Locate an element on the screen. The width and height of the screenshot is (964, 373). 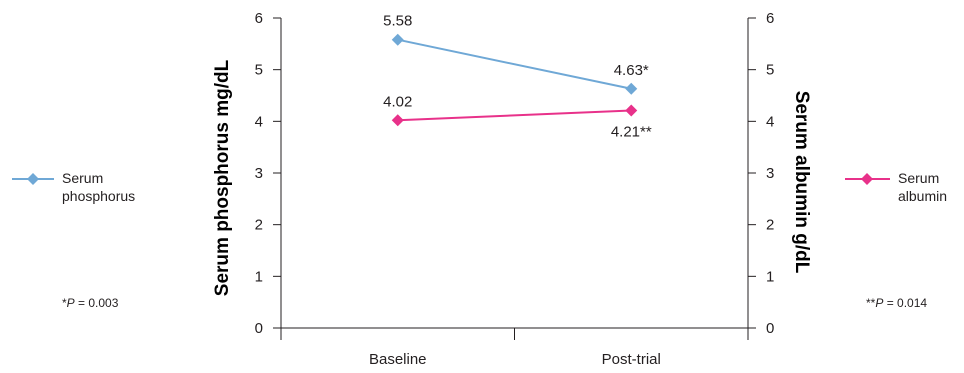
data-label-serum-phosphorus: 5.58 is located at coordinates (397, 21).